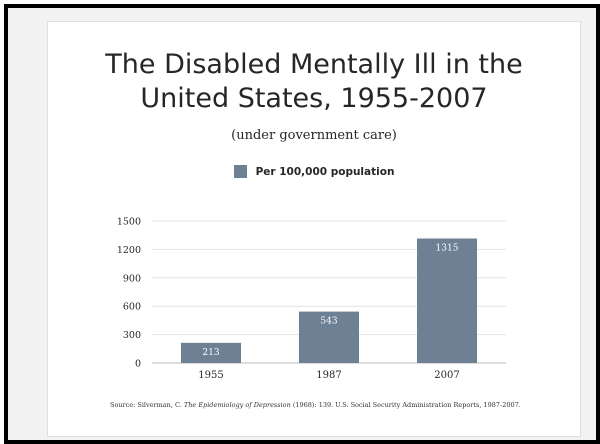 The height and width of the screenshot is (444, 600). I want to click on bar-1955, so click(211, 352).